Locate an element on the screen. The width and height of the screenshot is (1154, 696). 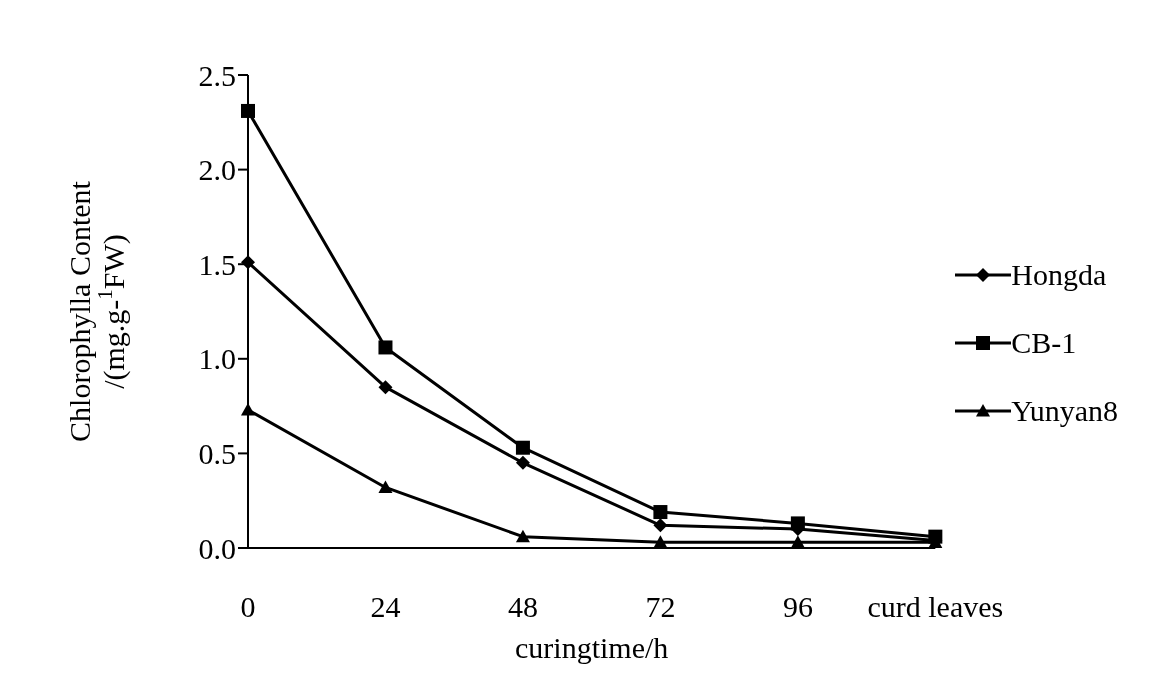
y-tick-label: 0.0 is located at coordinates (217, 548).